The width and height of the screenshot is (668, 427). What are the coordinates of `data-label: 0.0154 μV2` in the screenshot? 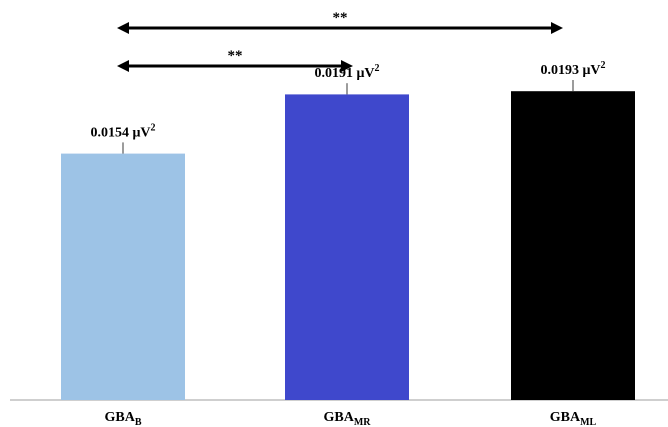 It's located at (122, 131).